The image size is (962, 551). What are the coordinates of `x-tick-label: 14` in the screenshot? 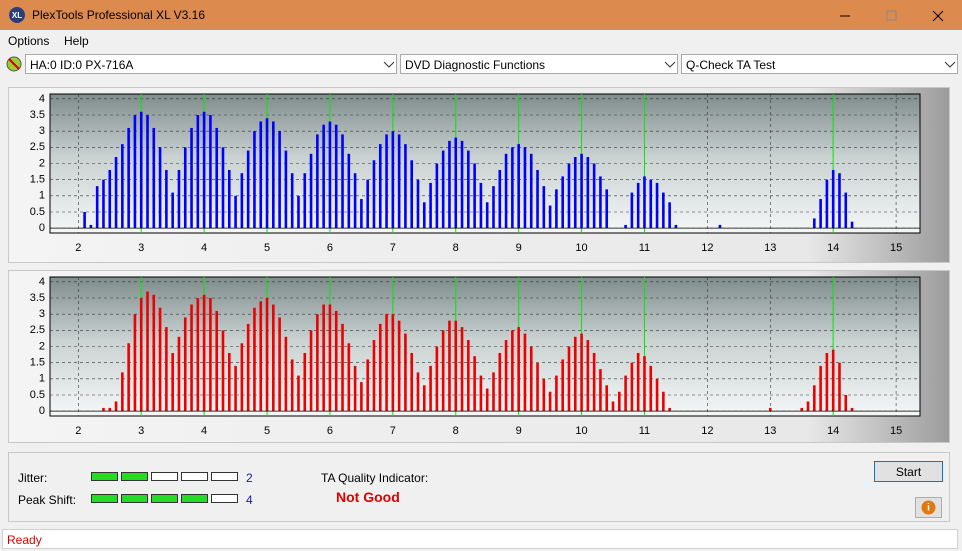 It's located at (833, 248).